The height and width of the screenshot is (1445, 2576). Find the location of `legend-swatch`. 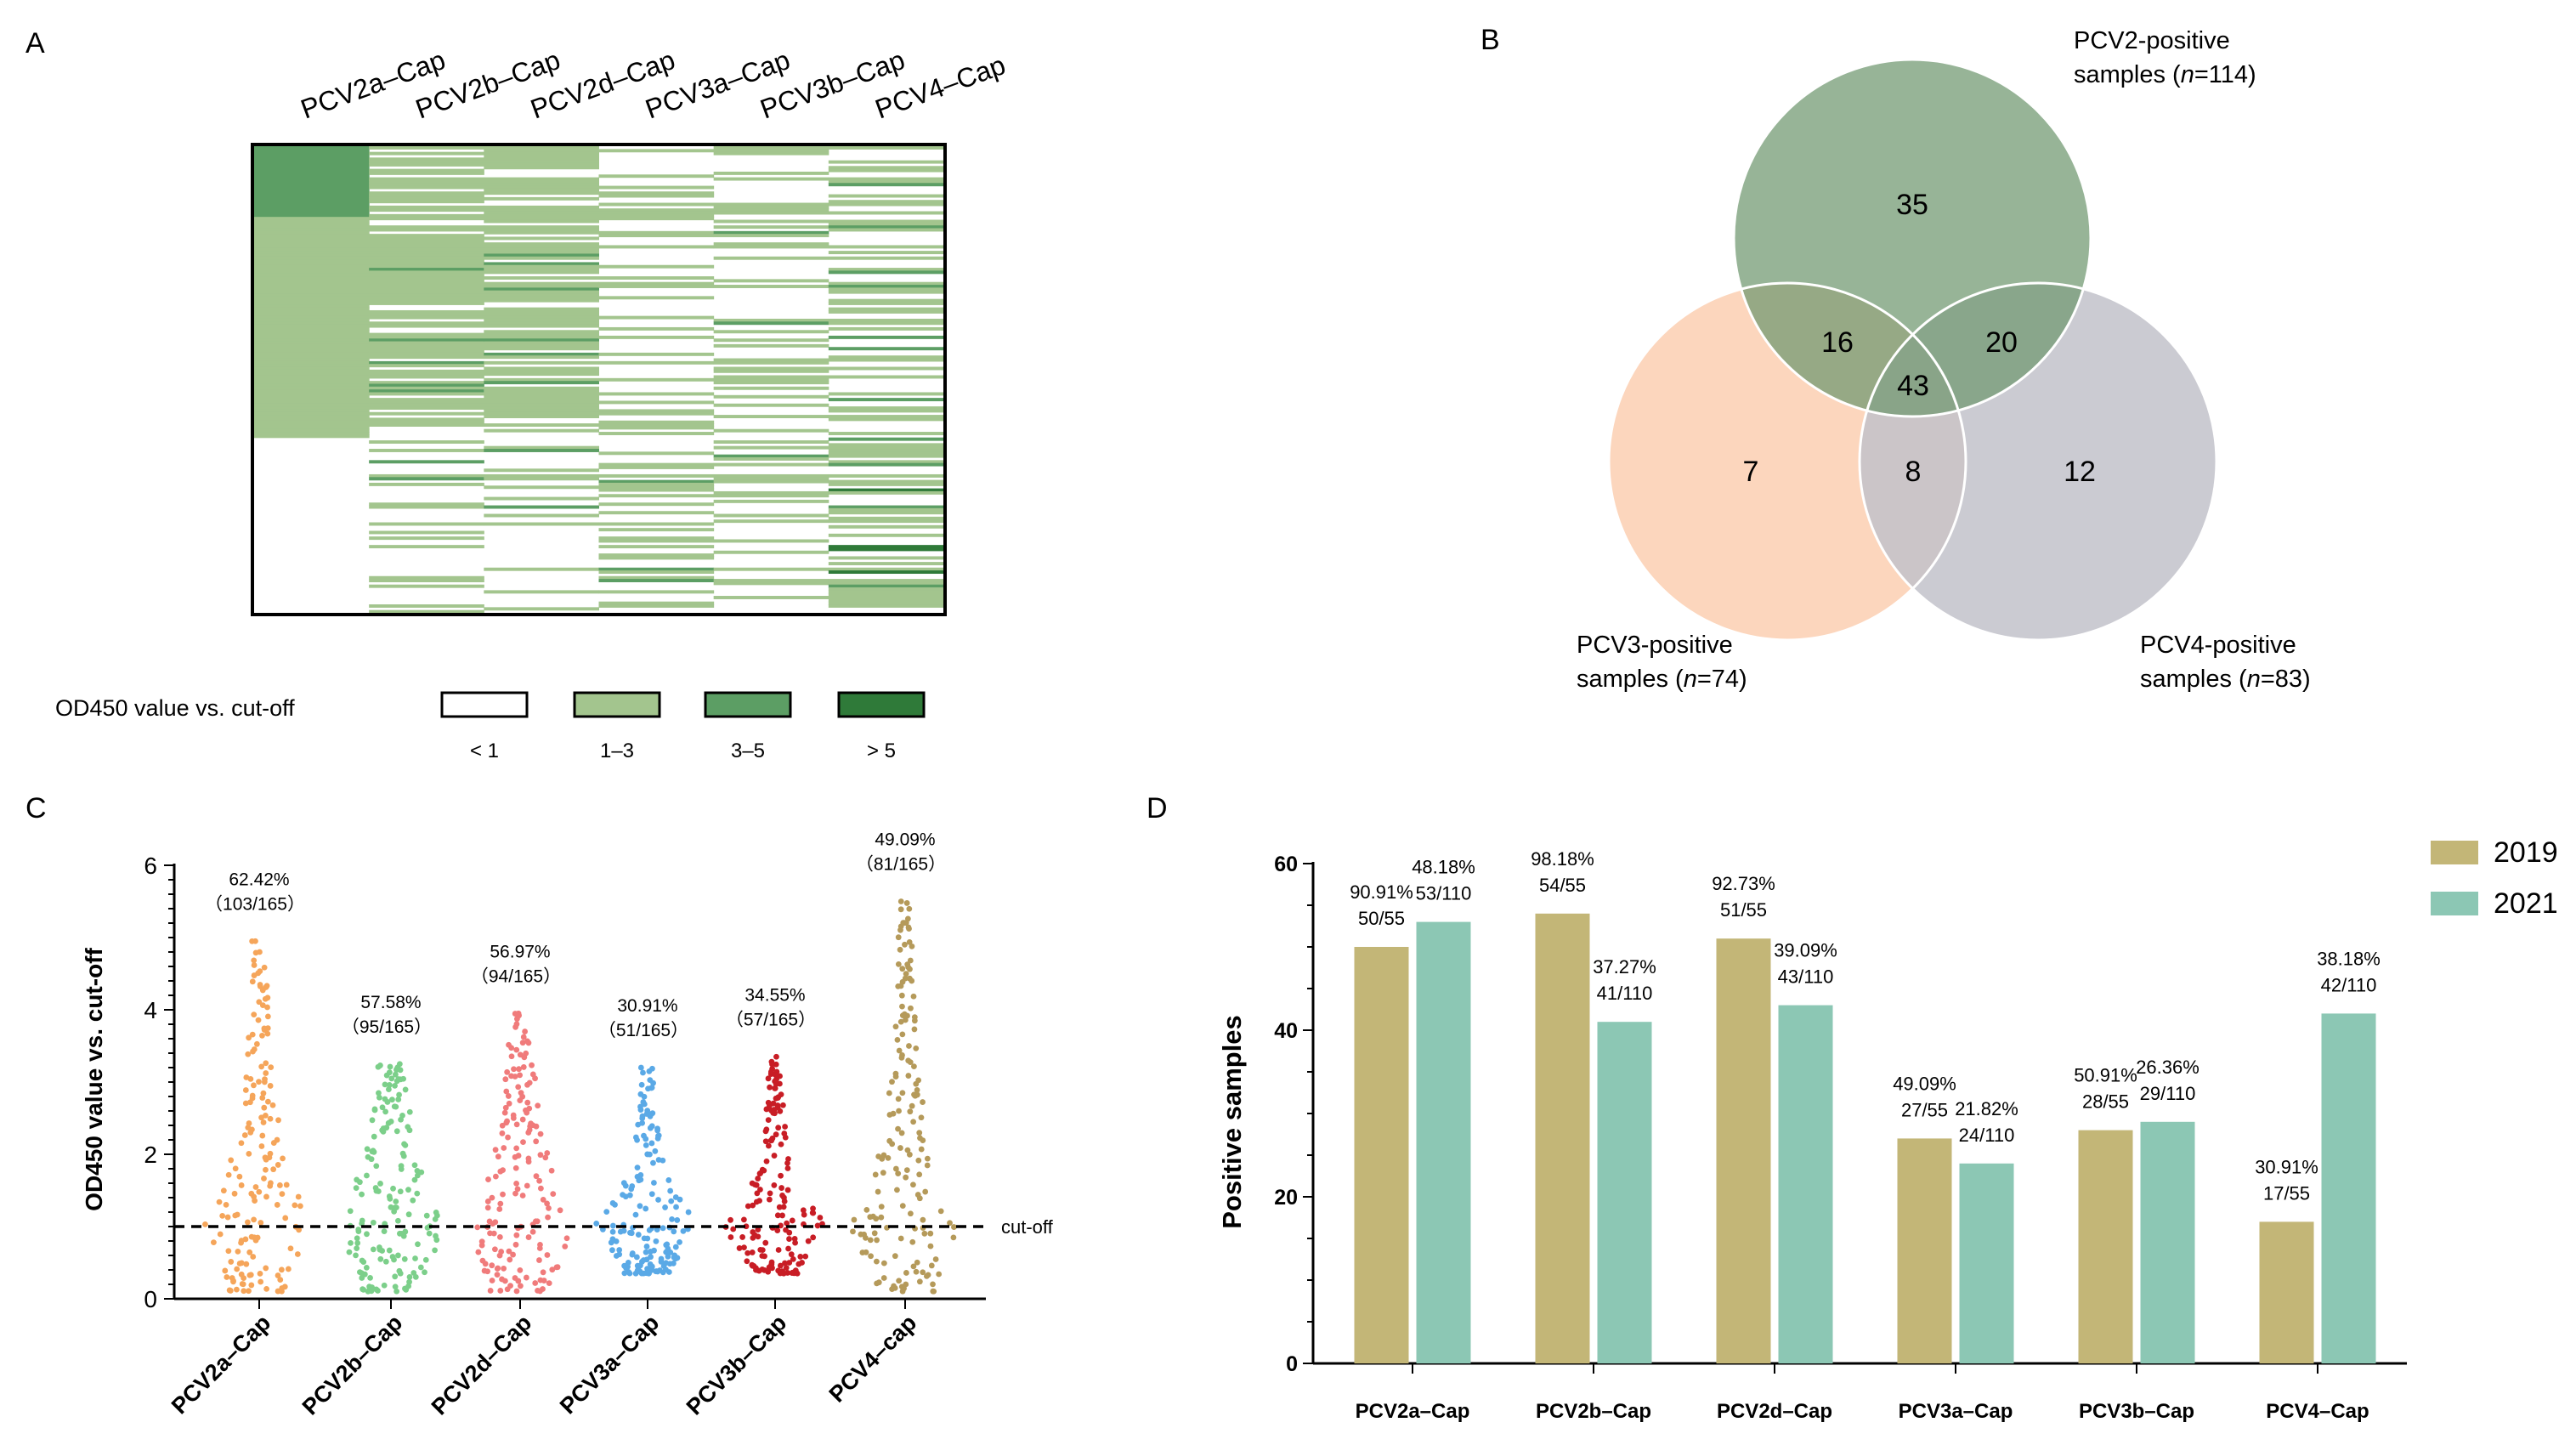

legend-swatch is located at coordinates (617, 704).